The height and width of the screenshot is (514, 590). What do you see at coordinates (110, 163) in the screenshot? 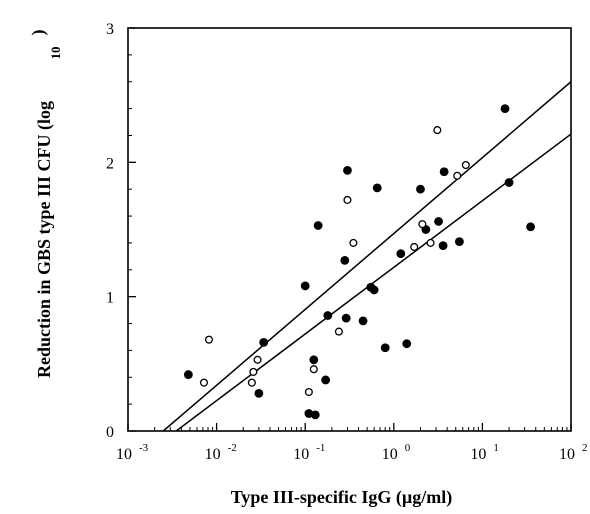
I see `y-tick-label: 2` at bounding box center [110, 163].